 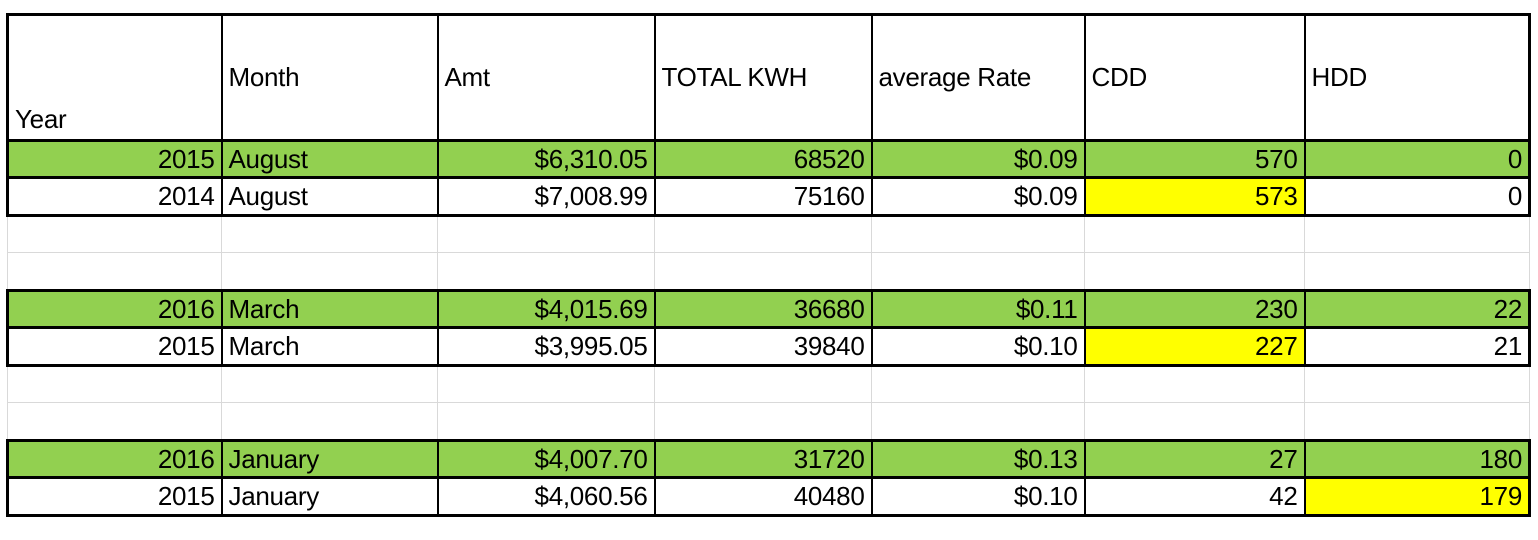 What do you see at coordinates (1417, 459) in the screenshot?
I see `cell-hdd: 180` at bounding box center [1417, 459].